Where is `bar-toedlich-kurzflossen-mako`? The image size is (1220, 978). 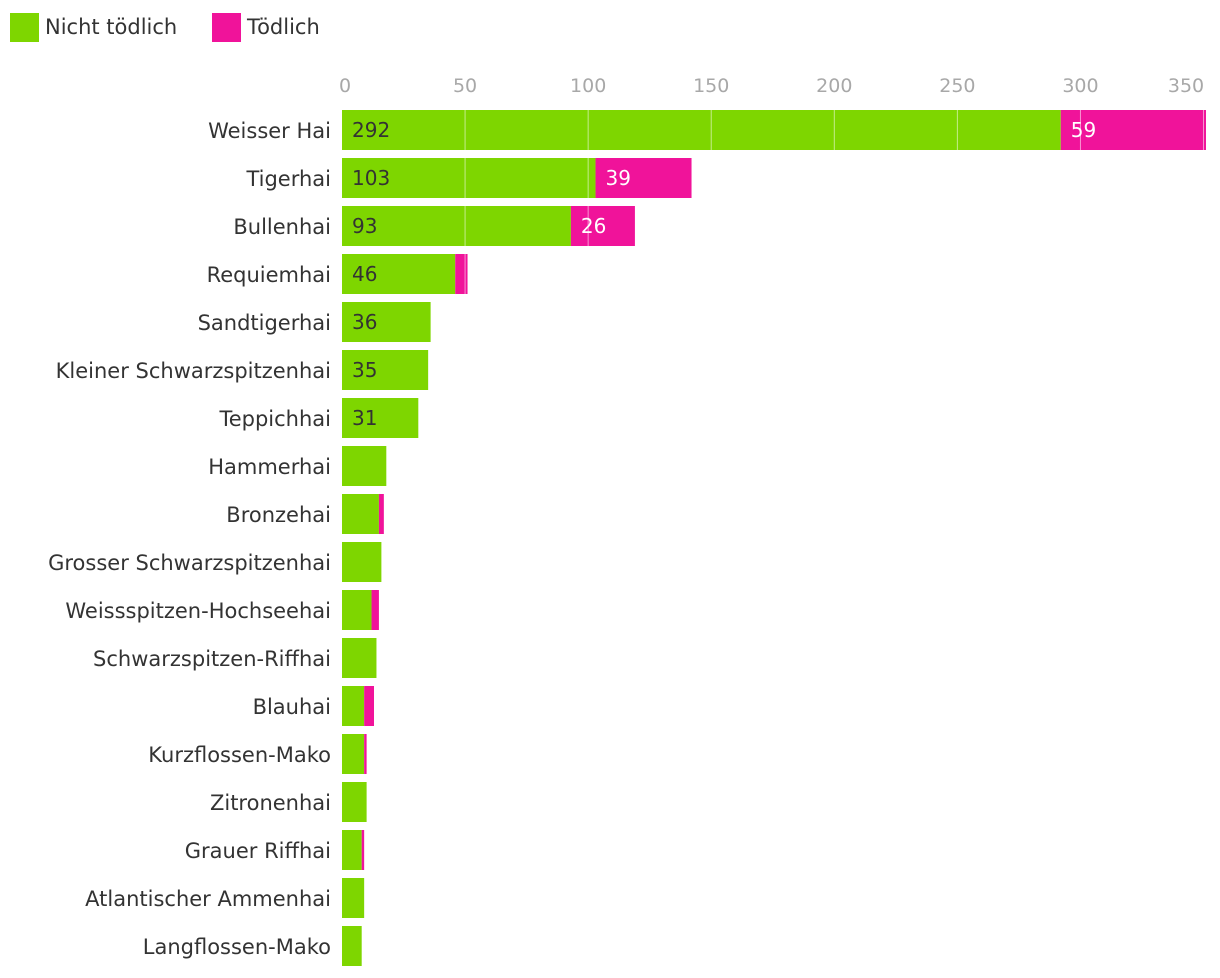
bar-toedlich-kurzflossen-mako is located at coordinates (365, 754).